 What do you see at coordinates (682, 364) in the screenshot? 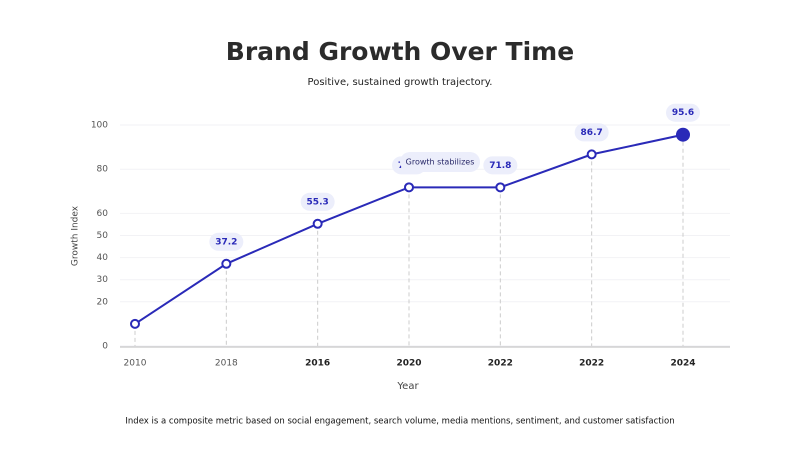
I see `x-tick-label: 2024` at bounding box center [682, 364].